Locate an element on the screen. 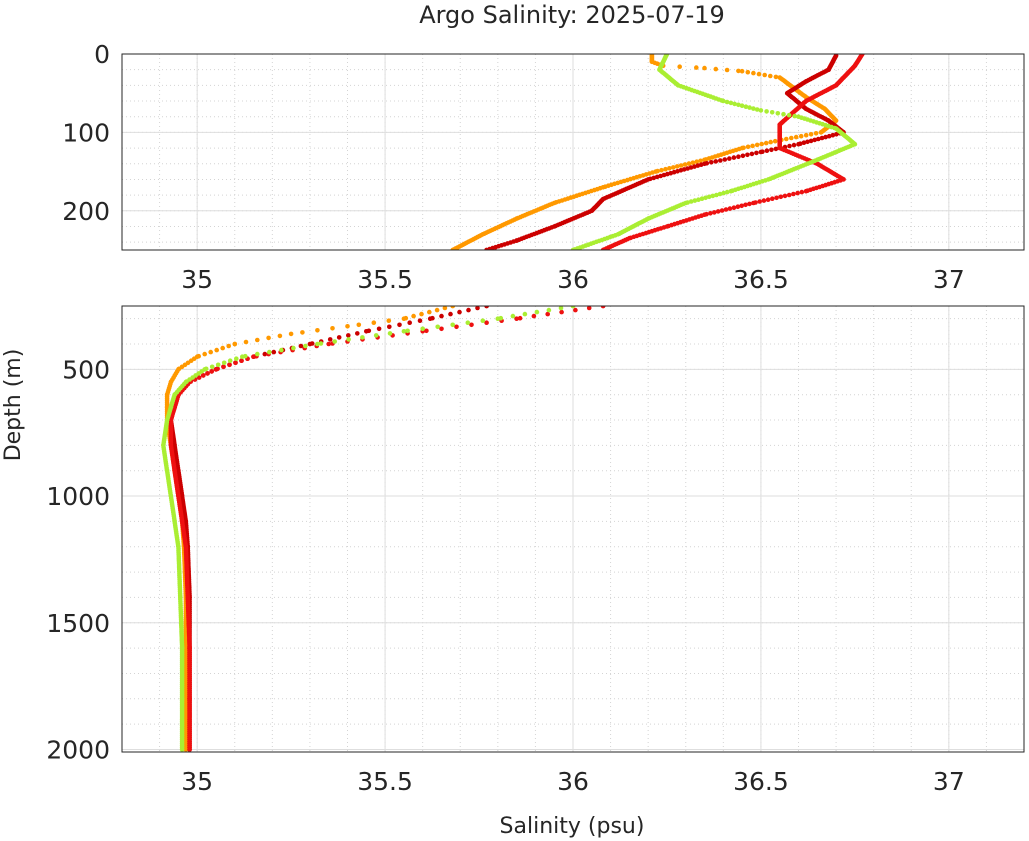 This screenshot has width=1029, height=841. data-layer is located at coordinates (657, 152).